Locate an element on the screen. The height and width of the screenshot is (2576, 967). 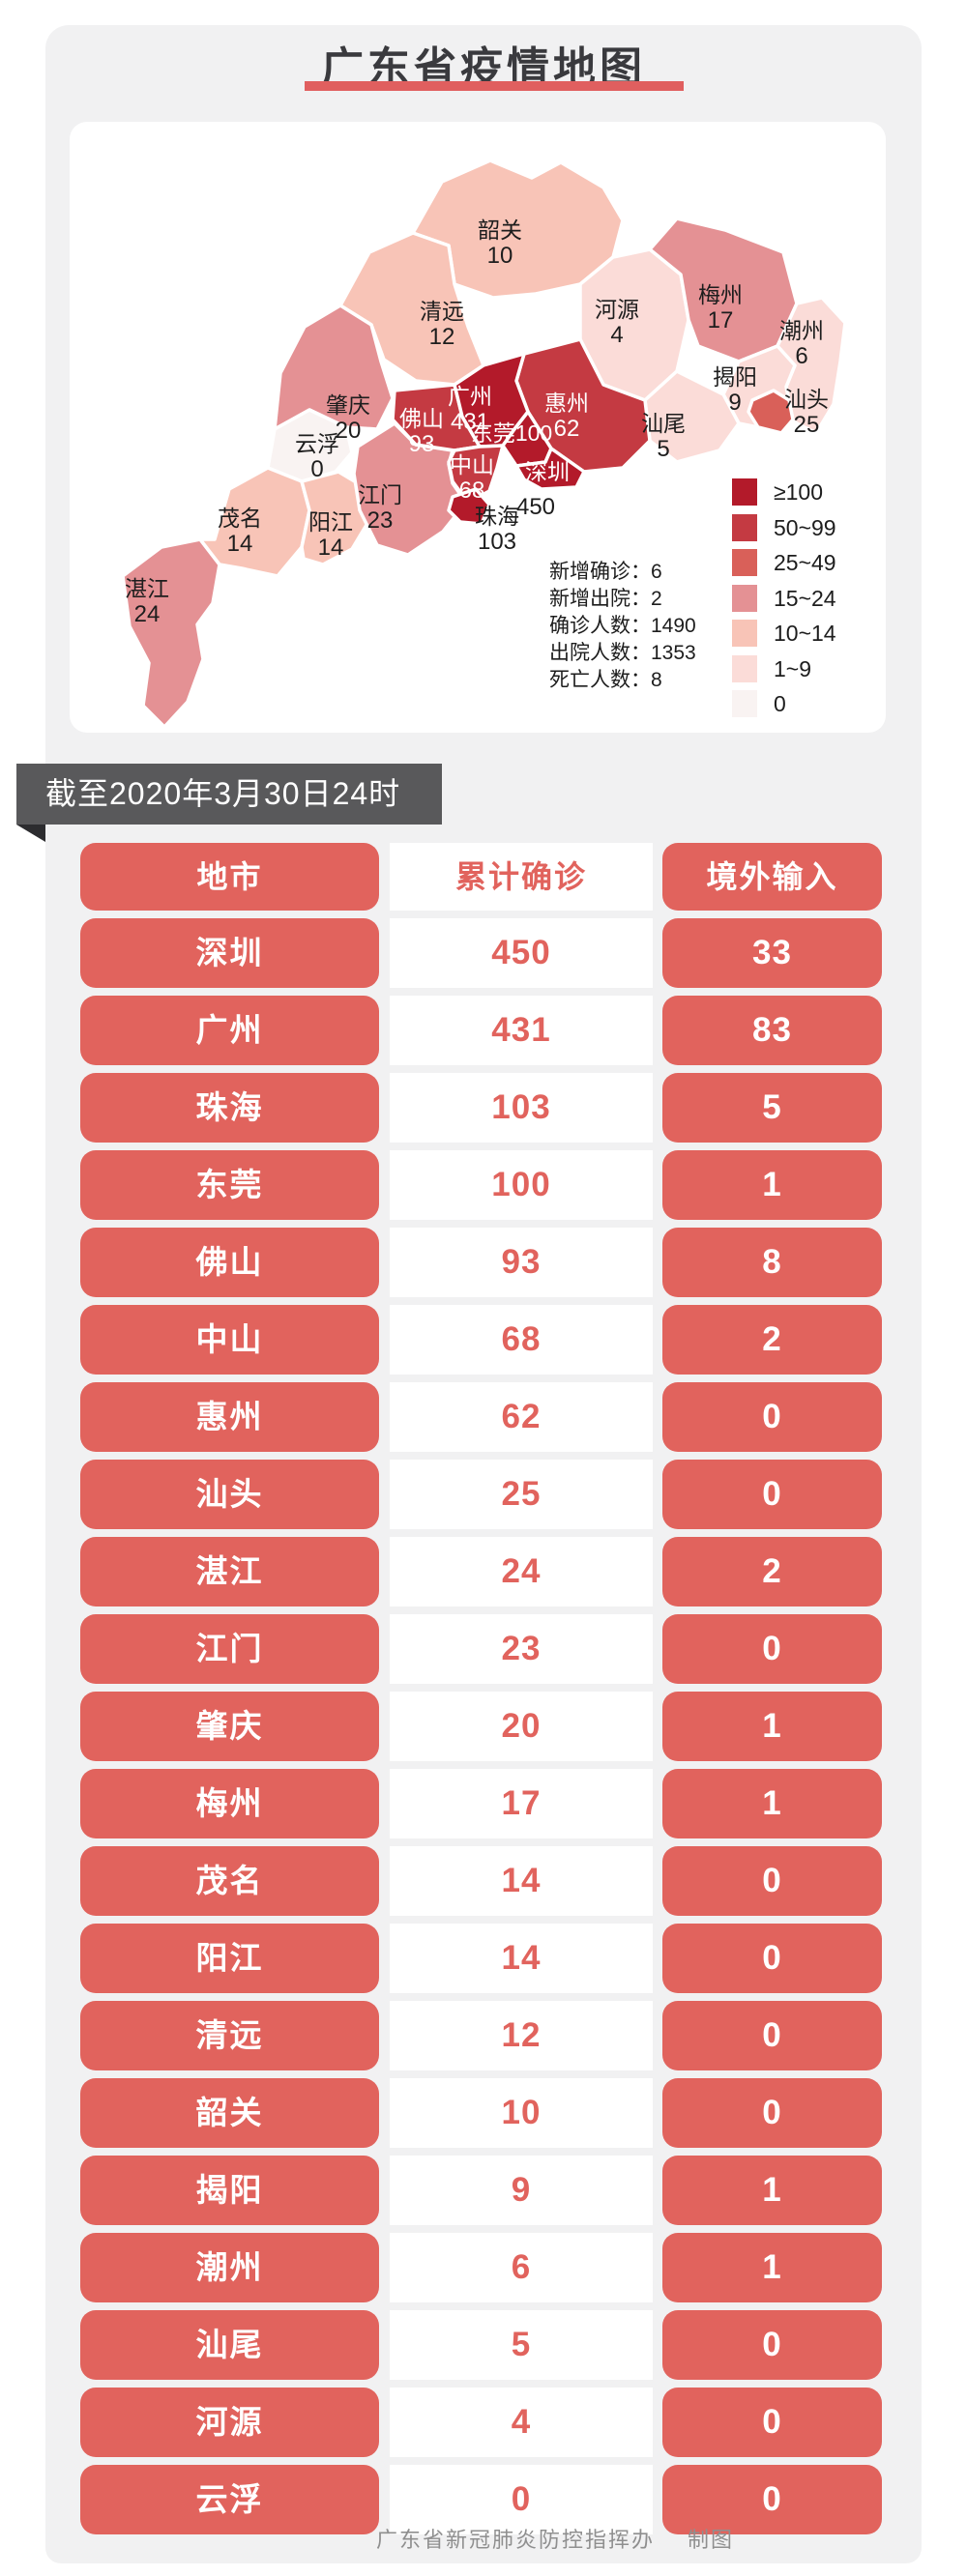
confirmed-cell: 14 is located at coordinates (521, 1958).